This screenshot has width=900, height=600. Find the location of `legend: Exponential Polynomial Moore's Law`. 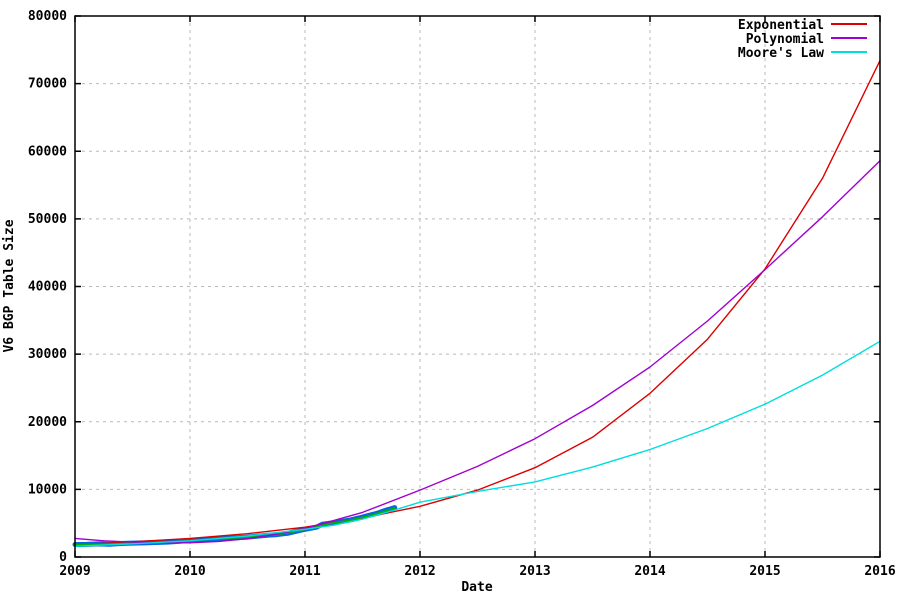

legend: Exponential Polynomial Moore's Law is located at coordinates (802, 39).